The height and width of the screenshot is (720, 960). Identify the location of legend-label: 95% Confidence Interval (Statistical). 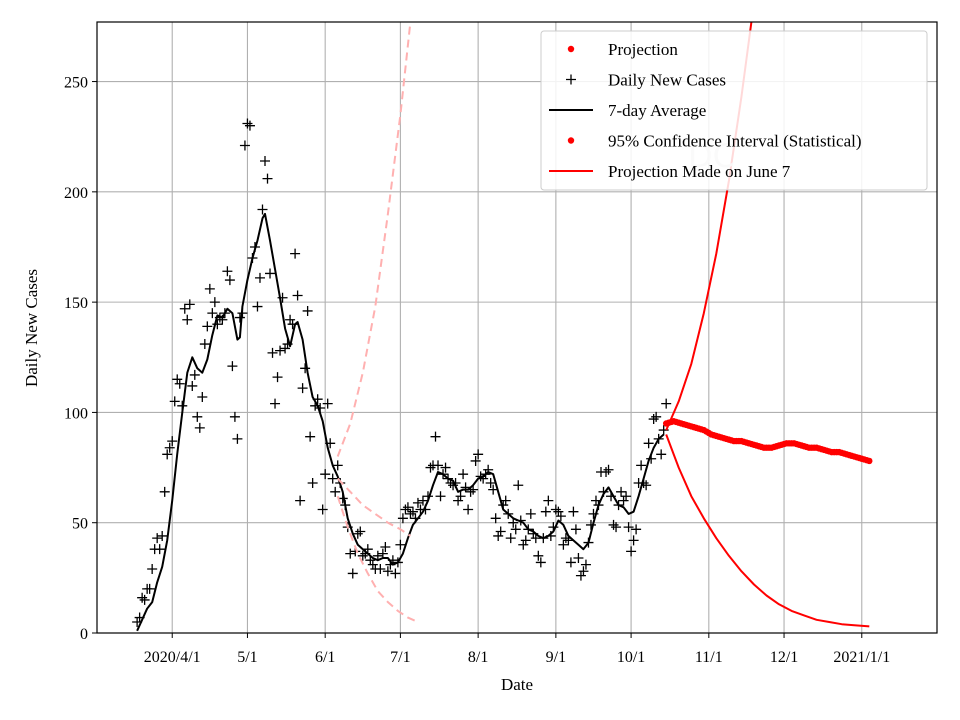
(735, 141).